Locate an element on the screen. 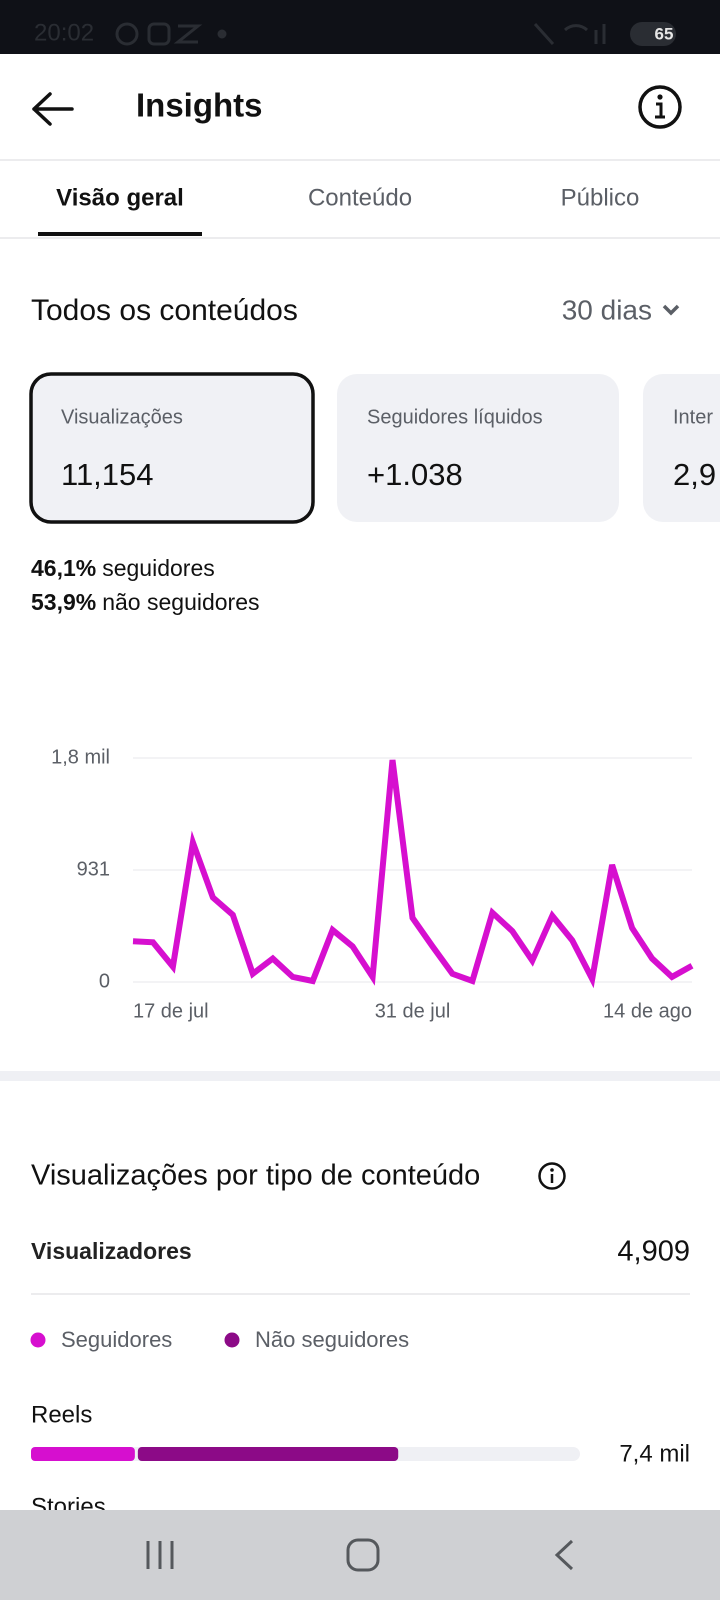  battery is located at coordinates (653, 34).